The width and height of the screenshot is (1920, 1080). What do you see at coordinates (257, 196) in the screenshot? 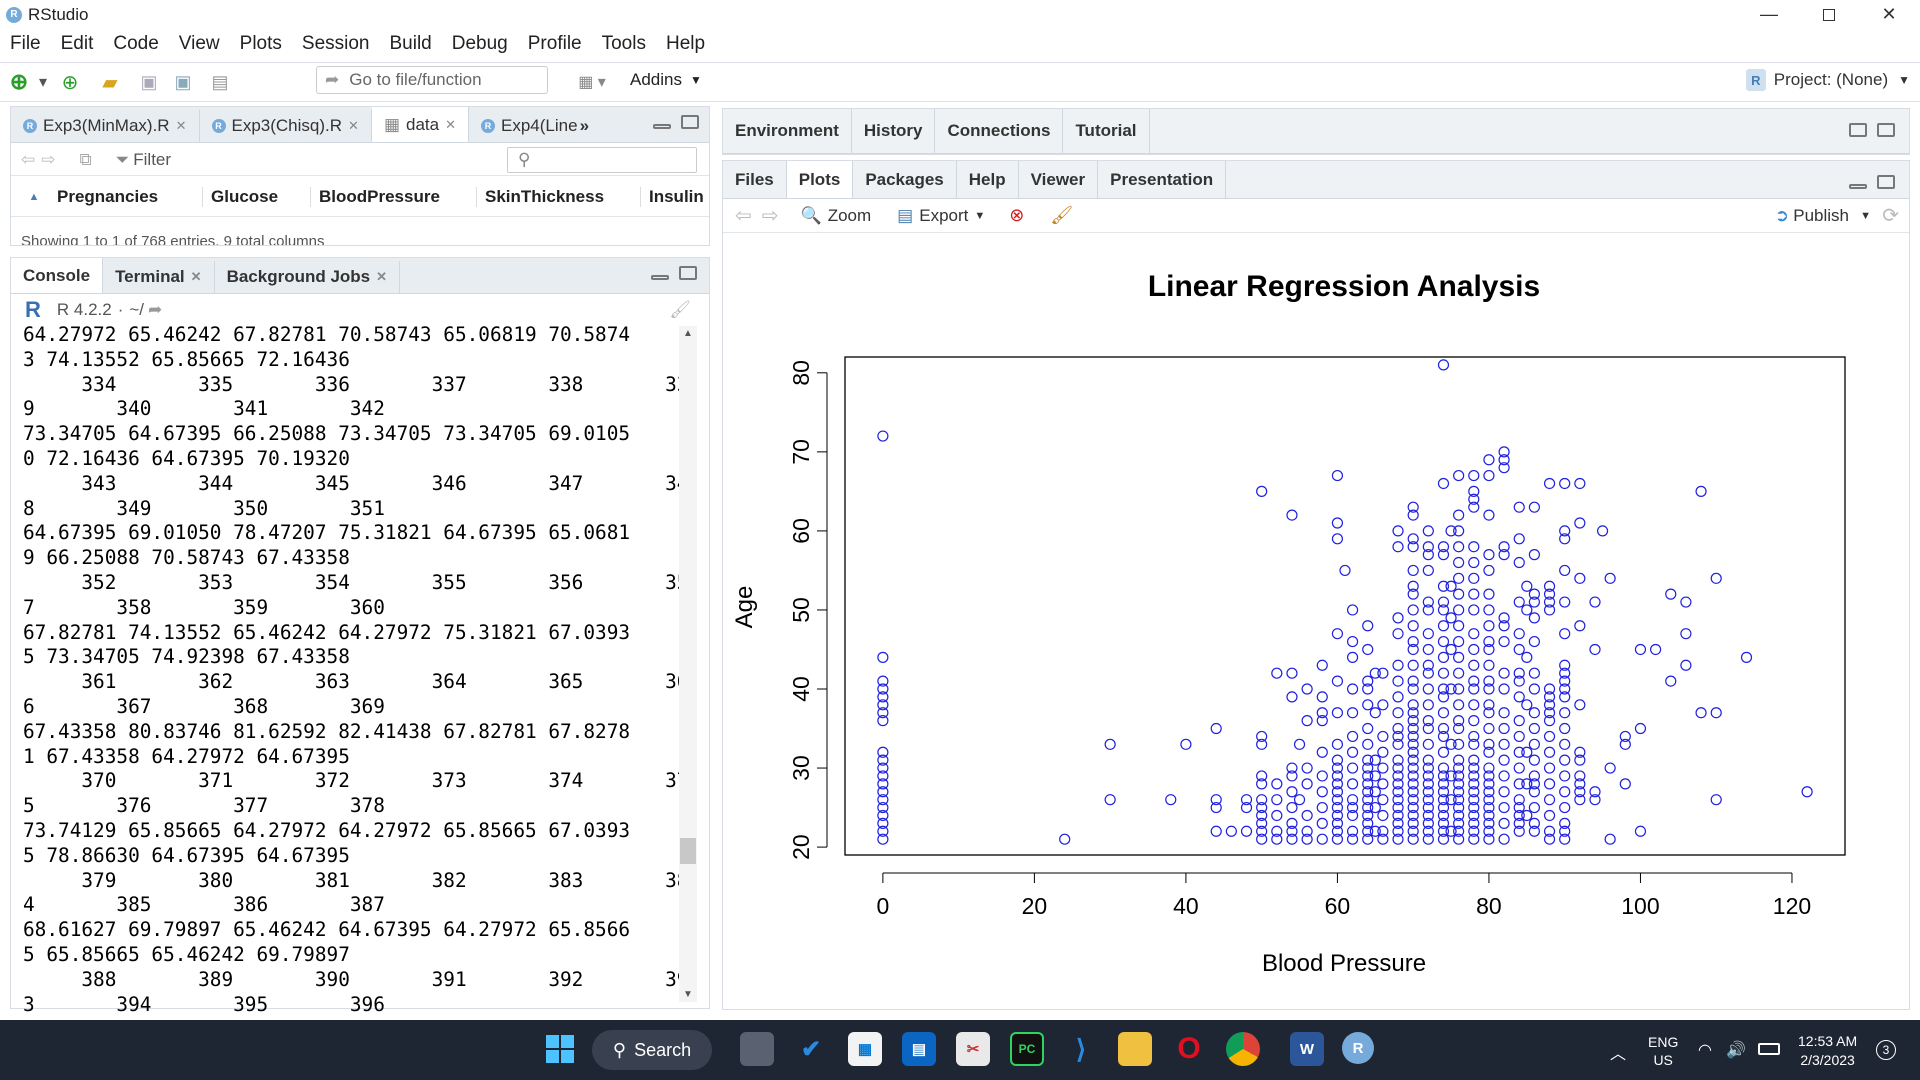
I see `column-glucose: Glucose` at bounding box center [257, 196].